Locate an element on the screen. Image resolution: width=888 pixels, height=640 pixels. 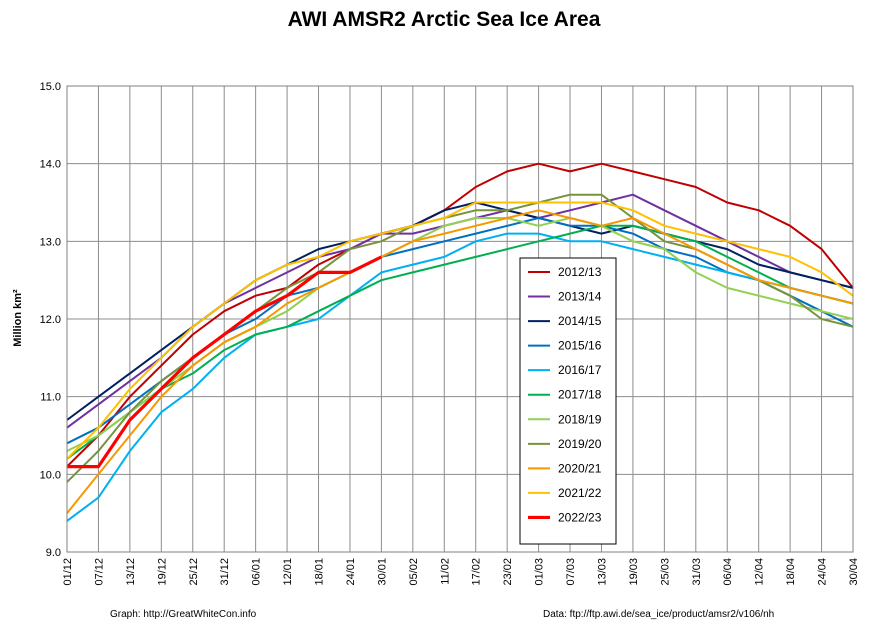
legend-entry: 2020/21 is located at coordinates (580, 468).